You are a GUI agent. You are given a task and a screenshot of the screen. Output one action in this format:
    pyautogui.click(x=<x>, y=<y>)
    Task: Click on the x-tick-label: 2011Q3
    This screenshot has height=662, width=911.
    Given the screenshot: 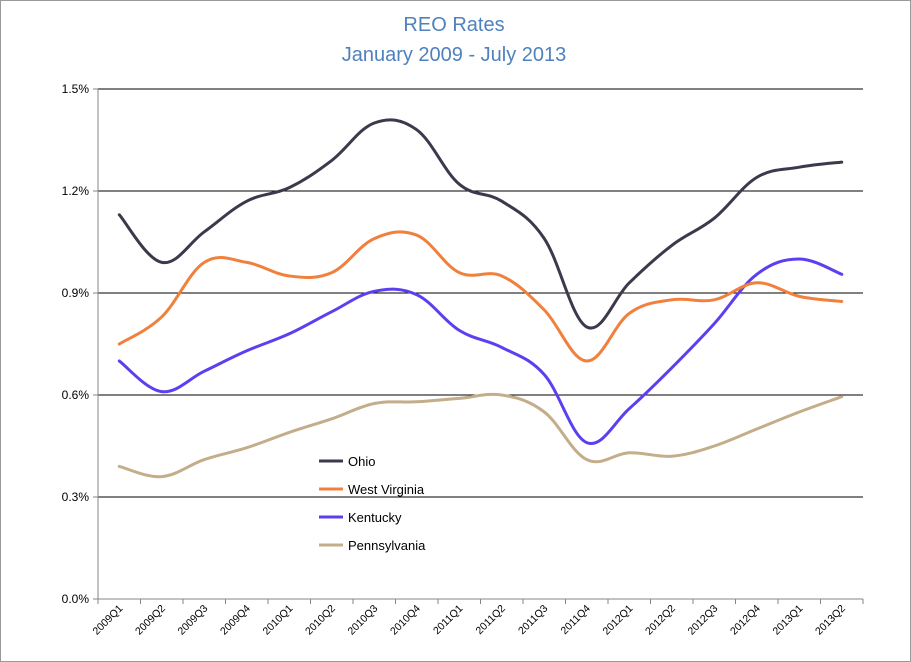 What is the action you would take?
    pyautogui.click(x=533, y=620)
    